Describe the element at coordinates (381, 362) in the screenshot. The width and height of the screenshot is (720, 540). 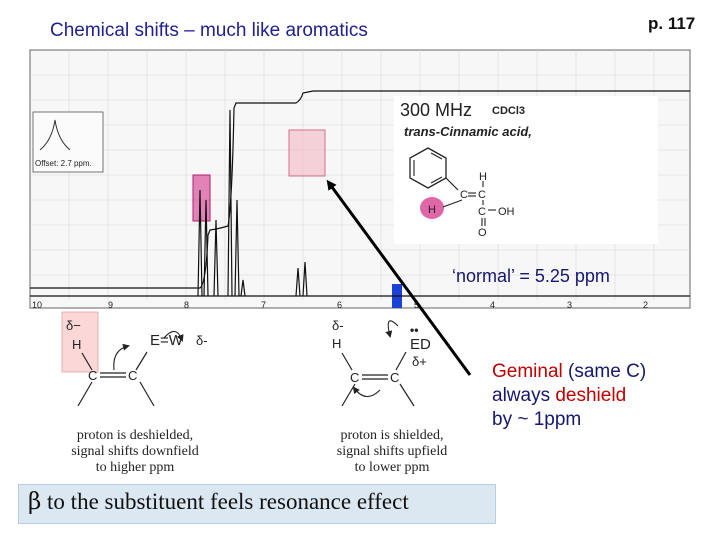
I see `ed-diagram: δ- H •• ED δ+ C C` at that location.